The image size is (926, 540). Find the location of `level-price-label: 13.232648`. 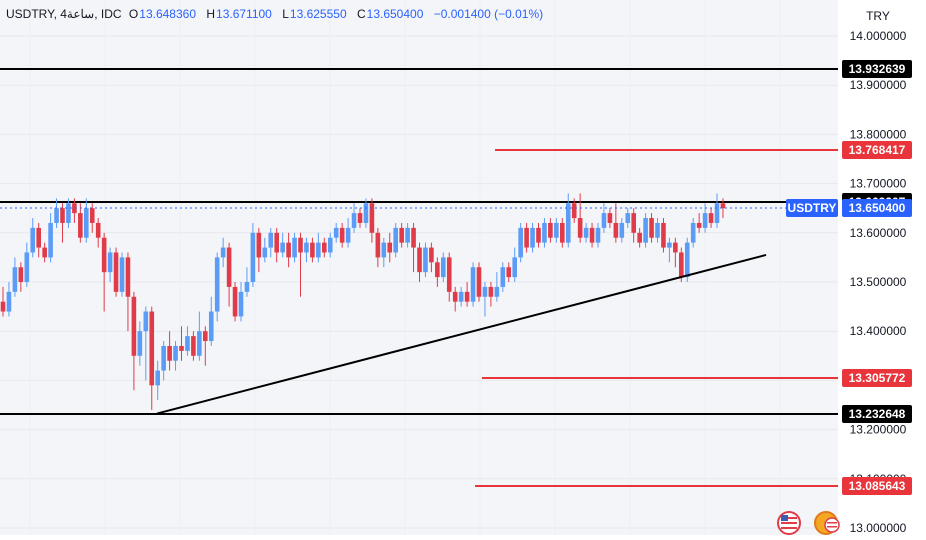

level-price-label: 13.232648 is located at coordinates (877, 414).